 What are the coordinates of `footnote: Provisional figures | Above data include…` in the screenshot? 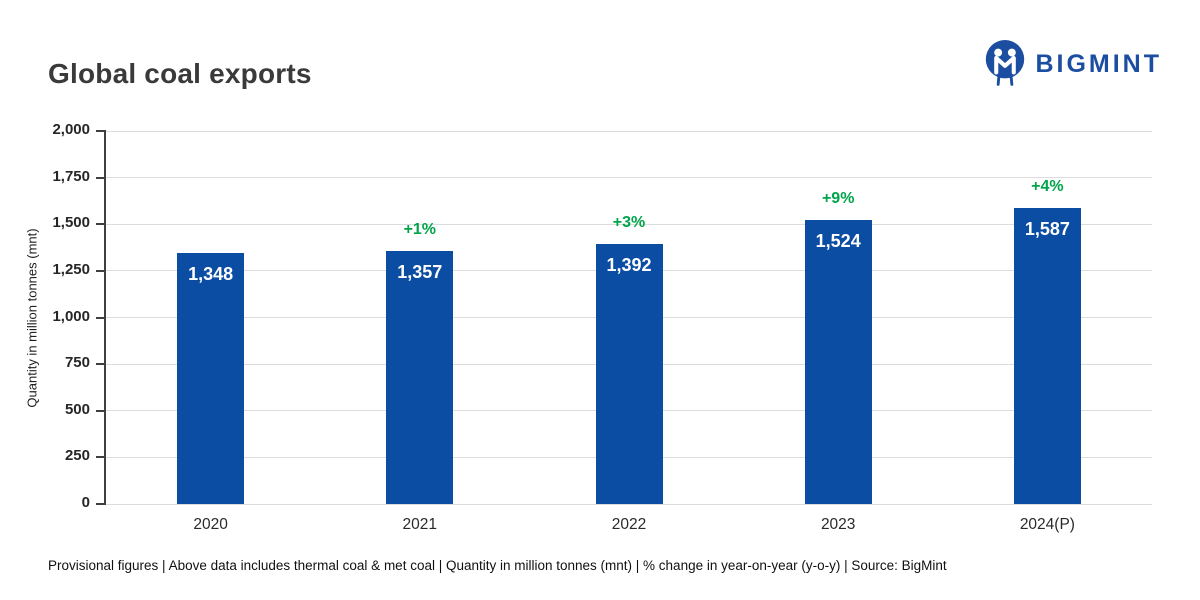 It's located at (497, 565).